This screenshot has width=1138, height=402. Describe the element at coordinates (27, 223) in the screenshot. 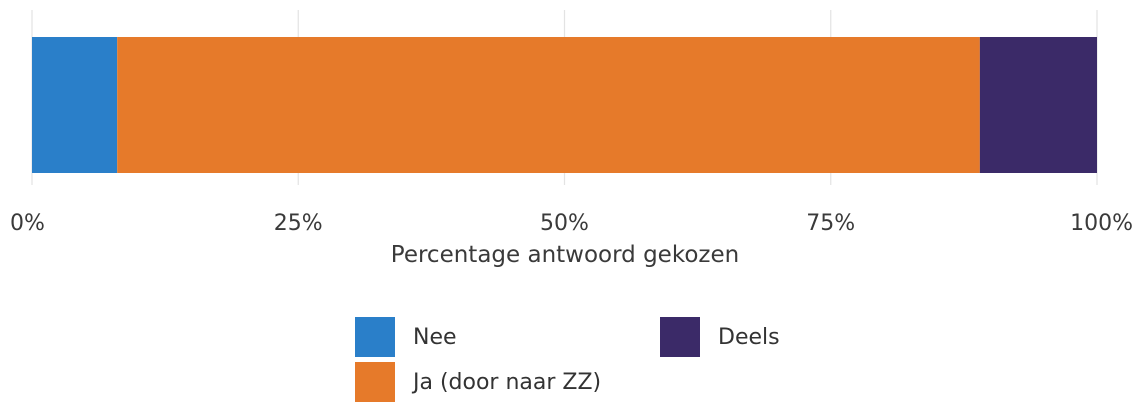

I see `x-tick-label: 0%` at that location.